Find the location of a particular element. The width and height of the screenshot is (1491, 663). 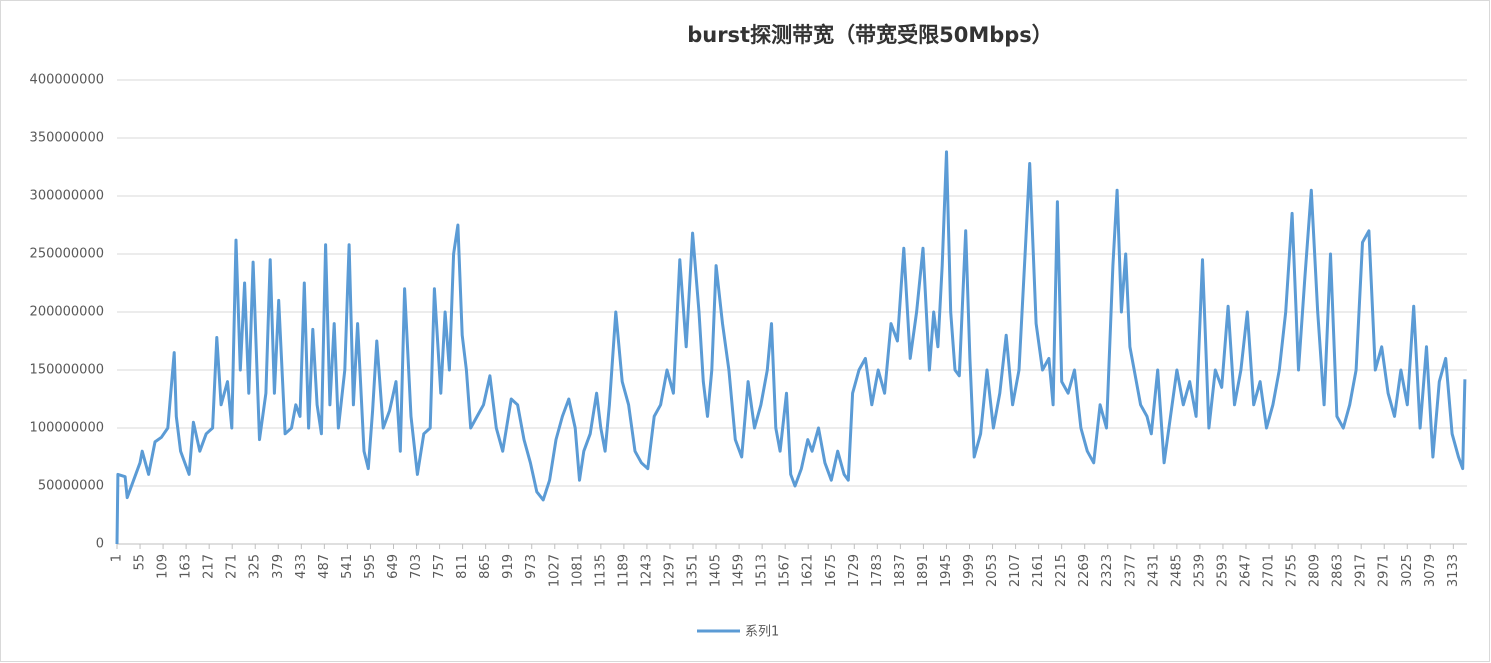

x-tick-label: 2053 is located at coordinates (992, 570).